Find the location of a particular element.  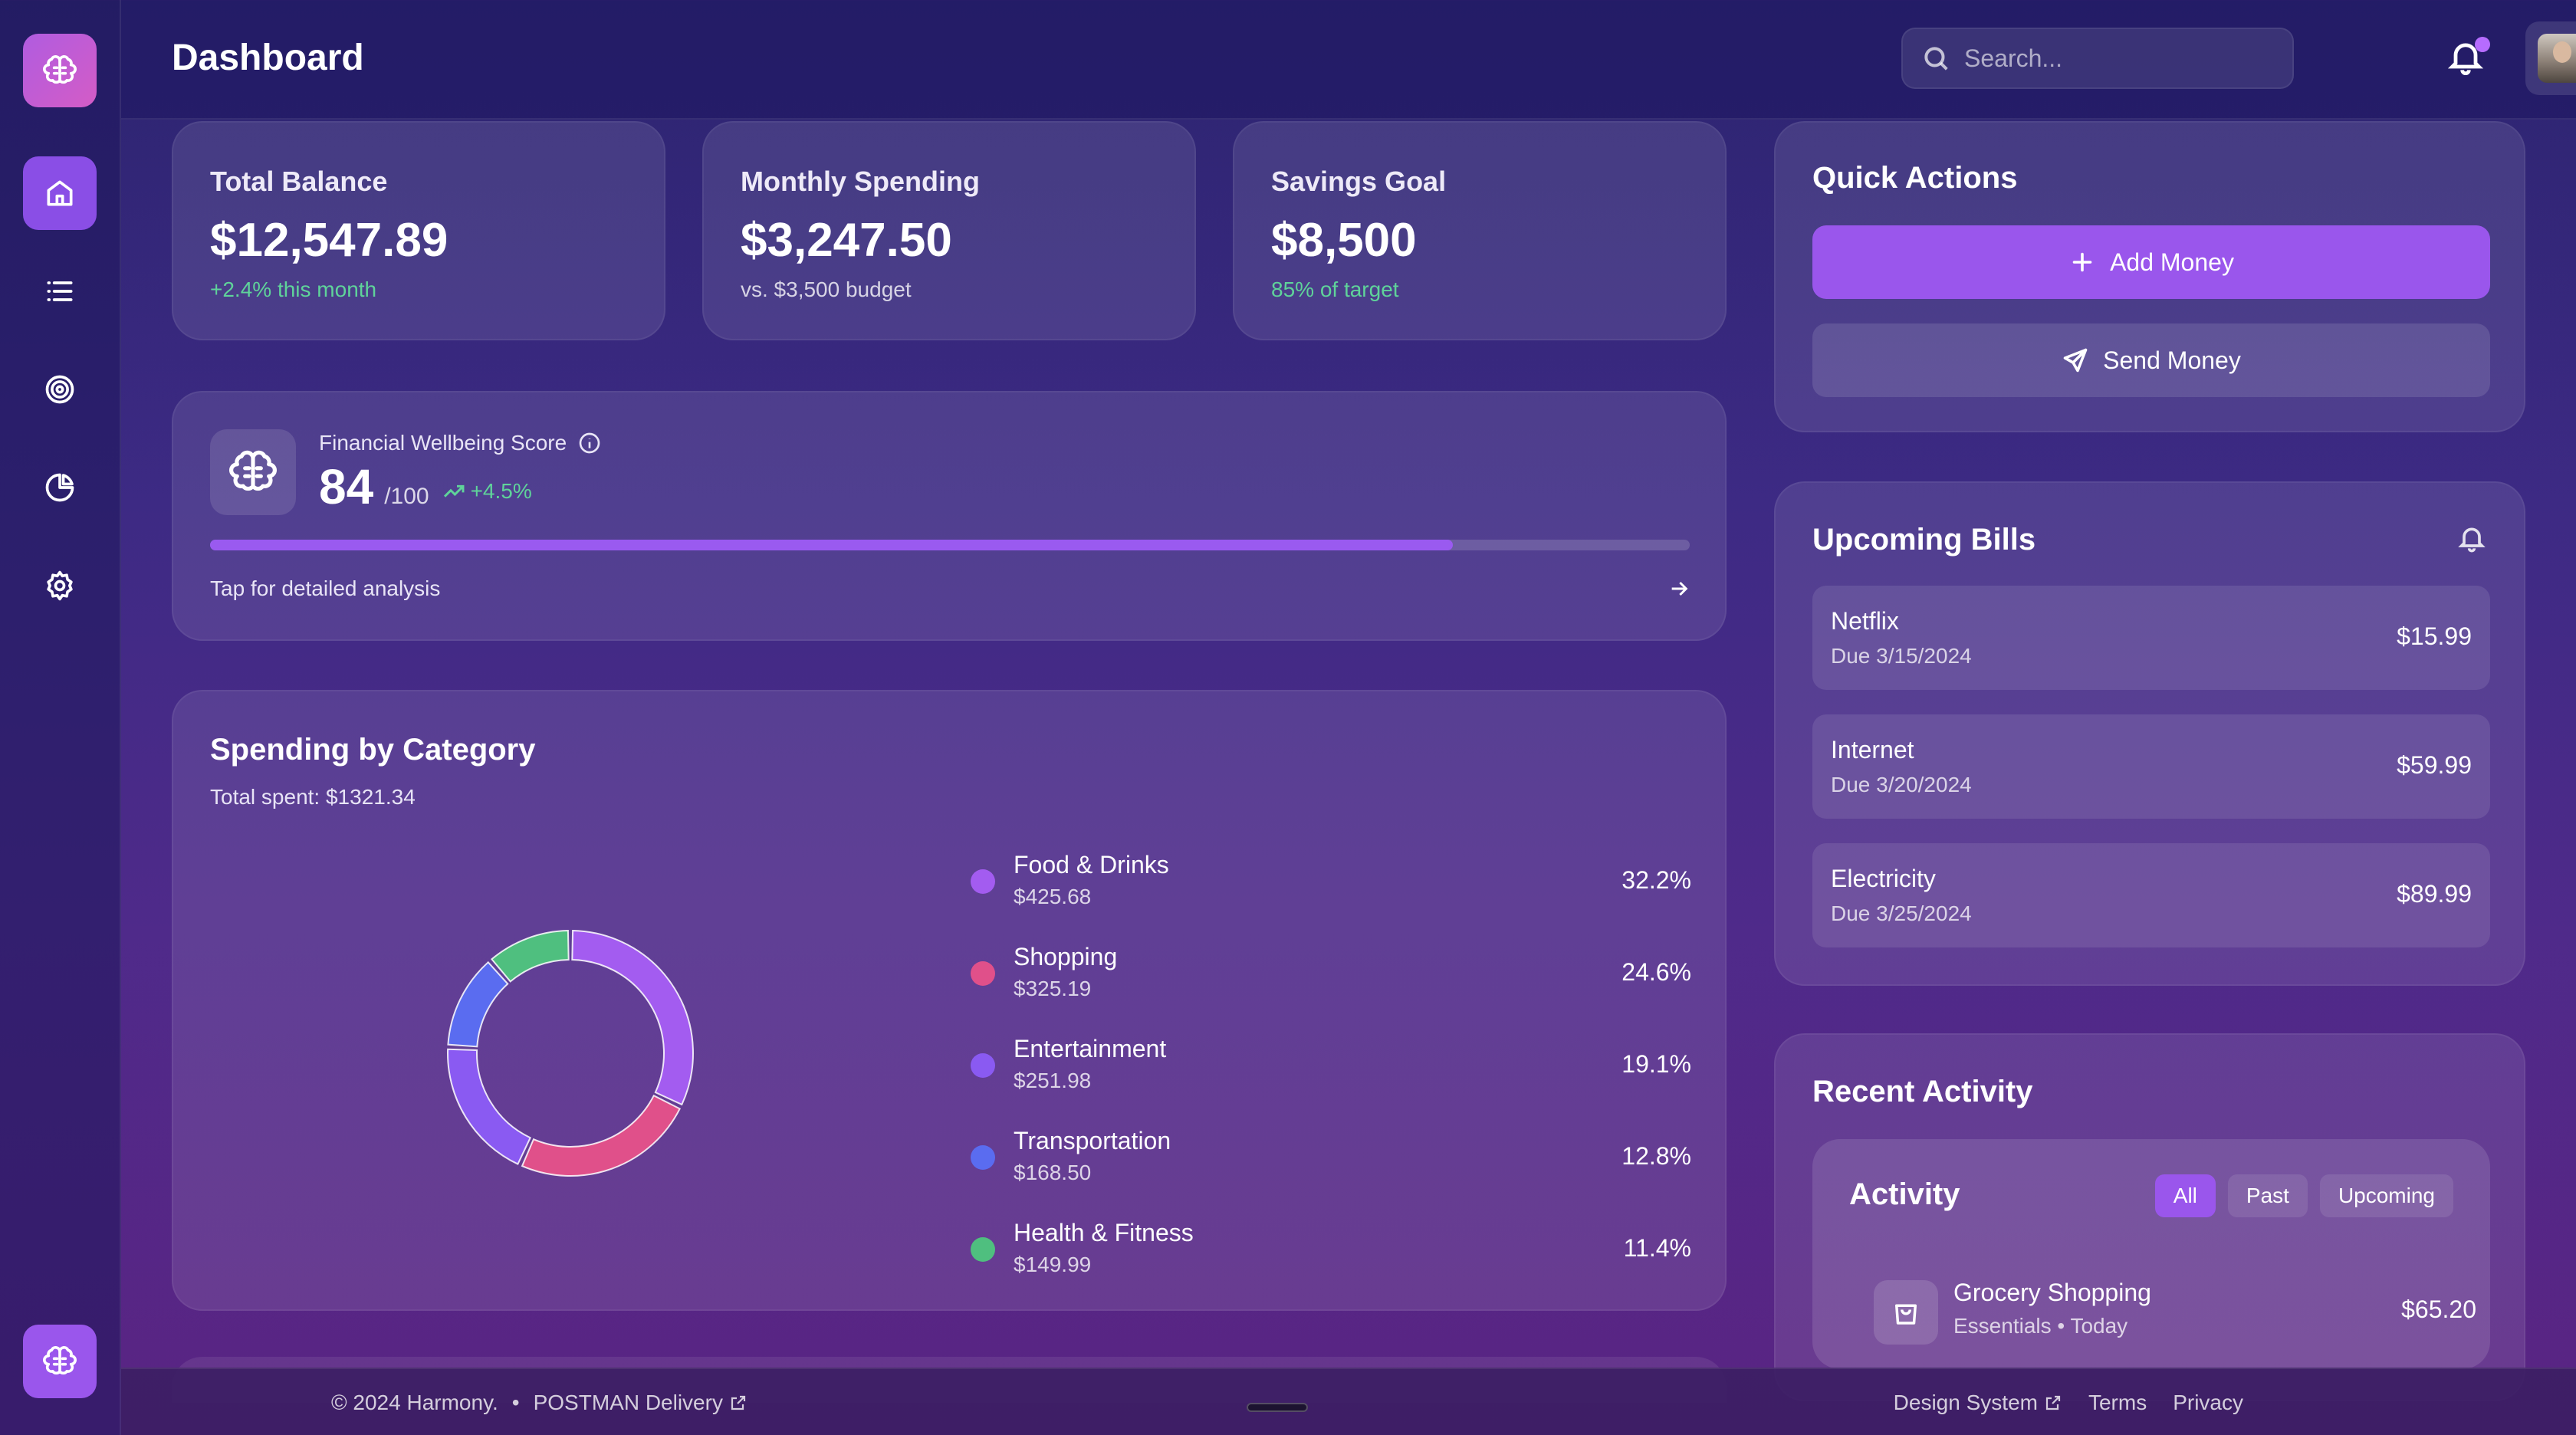

terms-link: Terms is located at coordinates (2117, 1402).